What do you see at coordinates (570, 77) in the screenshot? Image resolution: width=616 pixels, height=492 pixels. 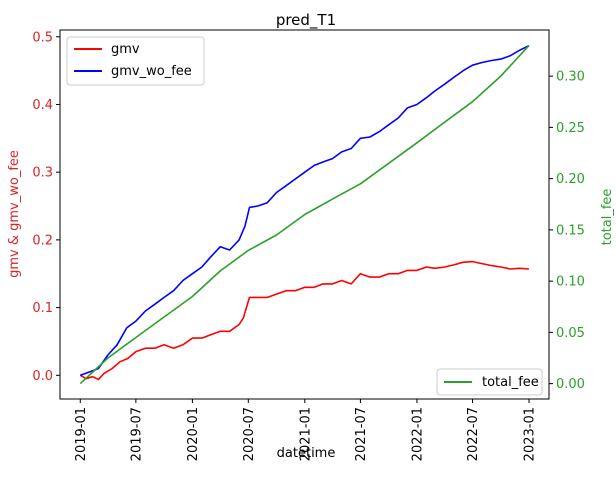 I see `y-right-tick-label: 0.30` at bounding box center [570, 77].